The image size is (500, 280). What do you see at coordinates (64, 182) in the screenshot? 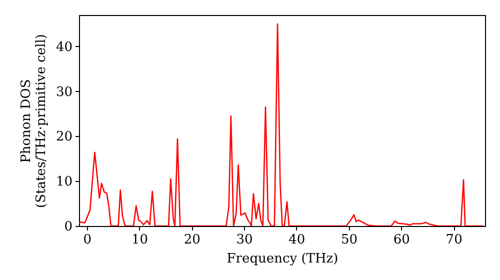
I see `y-tick-label: 10` at bounding box center [64, 182].